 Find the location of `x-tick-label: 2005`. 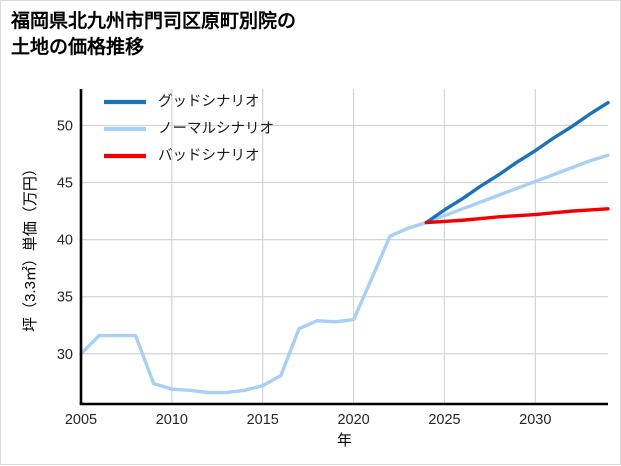

x-tick-label: 2005 is located at coordinates (81, 420).